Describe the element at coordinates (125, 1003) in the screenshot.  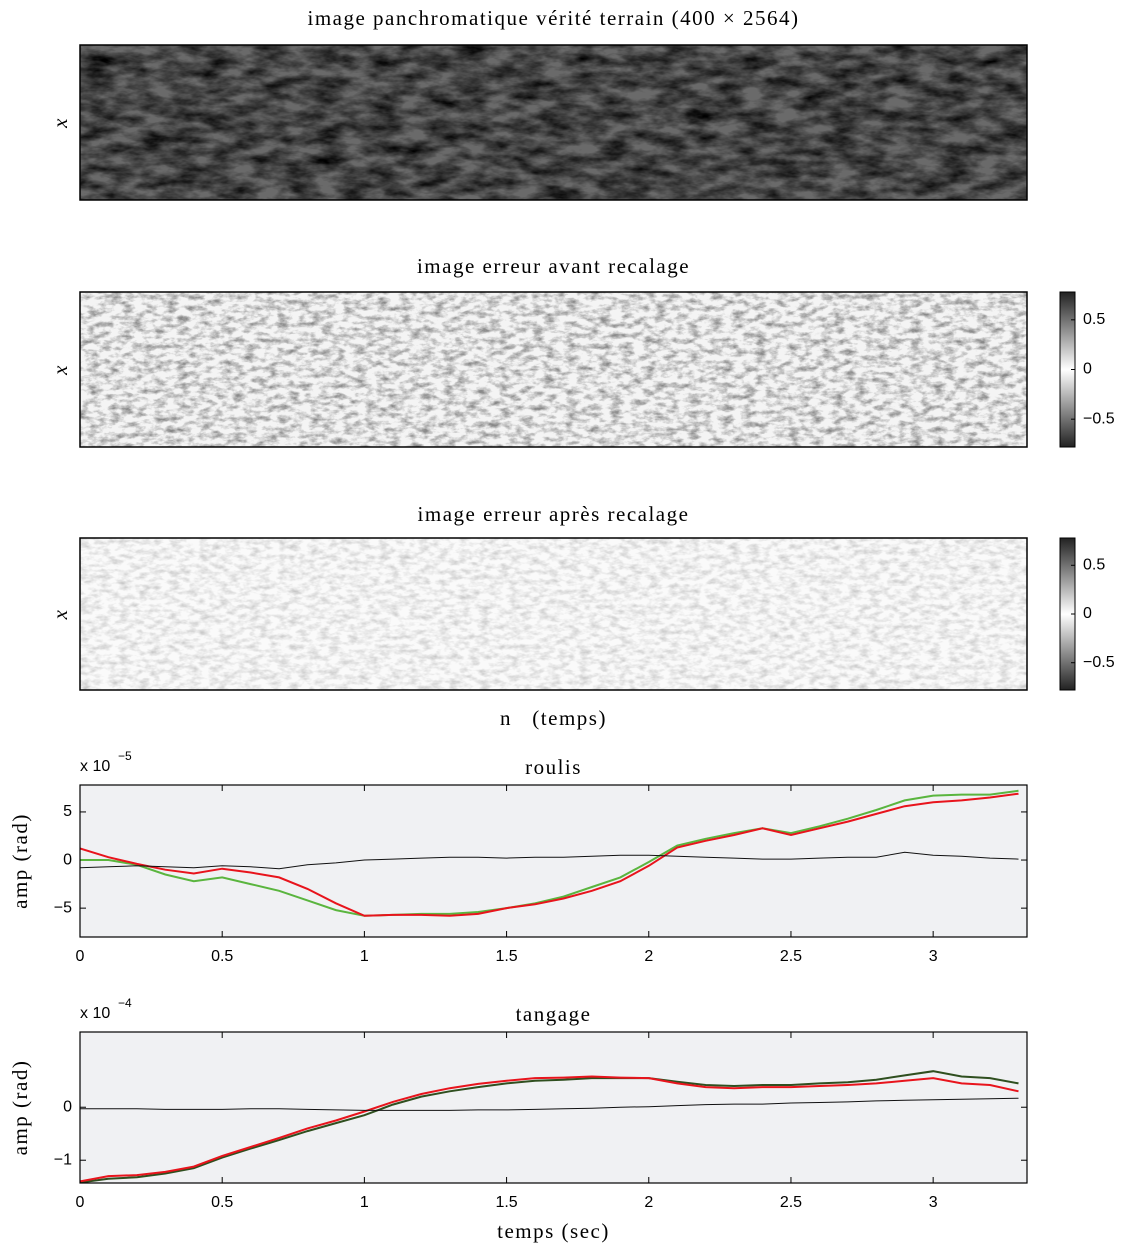
I see `multiplier-exponent: −4` at that location.